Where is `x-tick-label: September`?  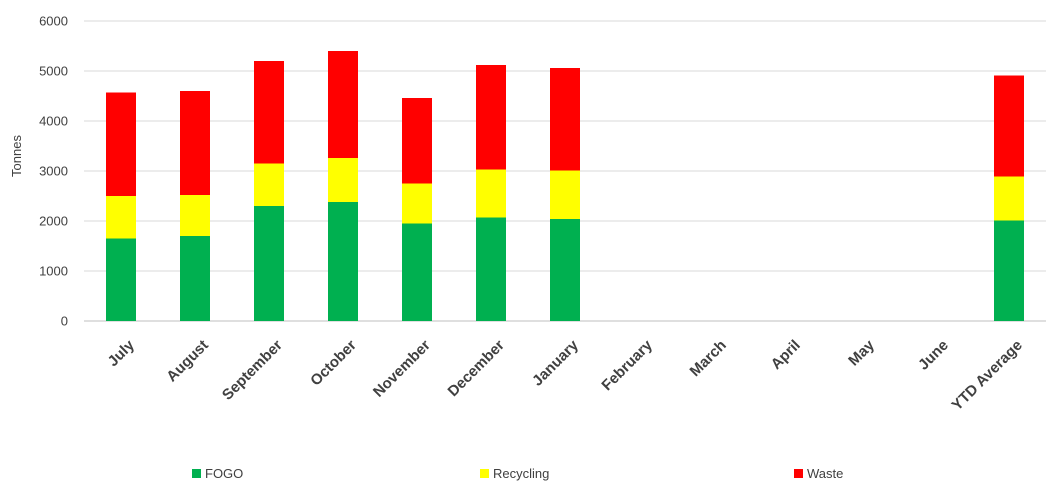
x-tick-label: September is located at coordinates (252, 370).